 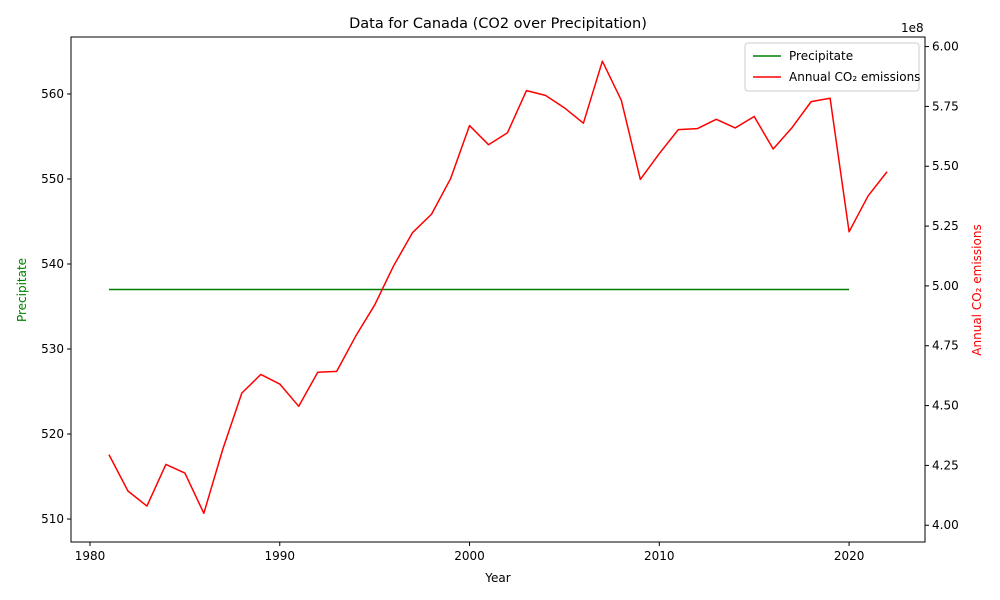 I want to click on left-tick-label: 520, so click(x=52, y=434).